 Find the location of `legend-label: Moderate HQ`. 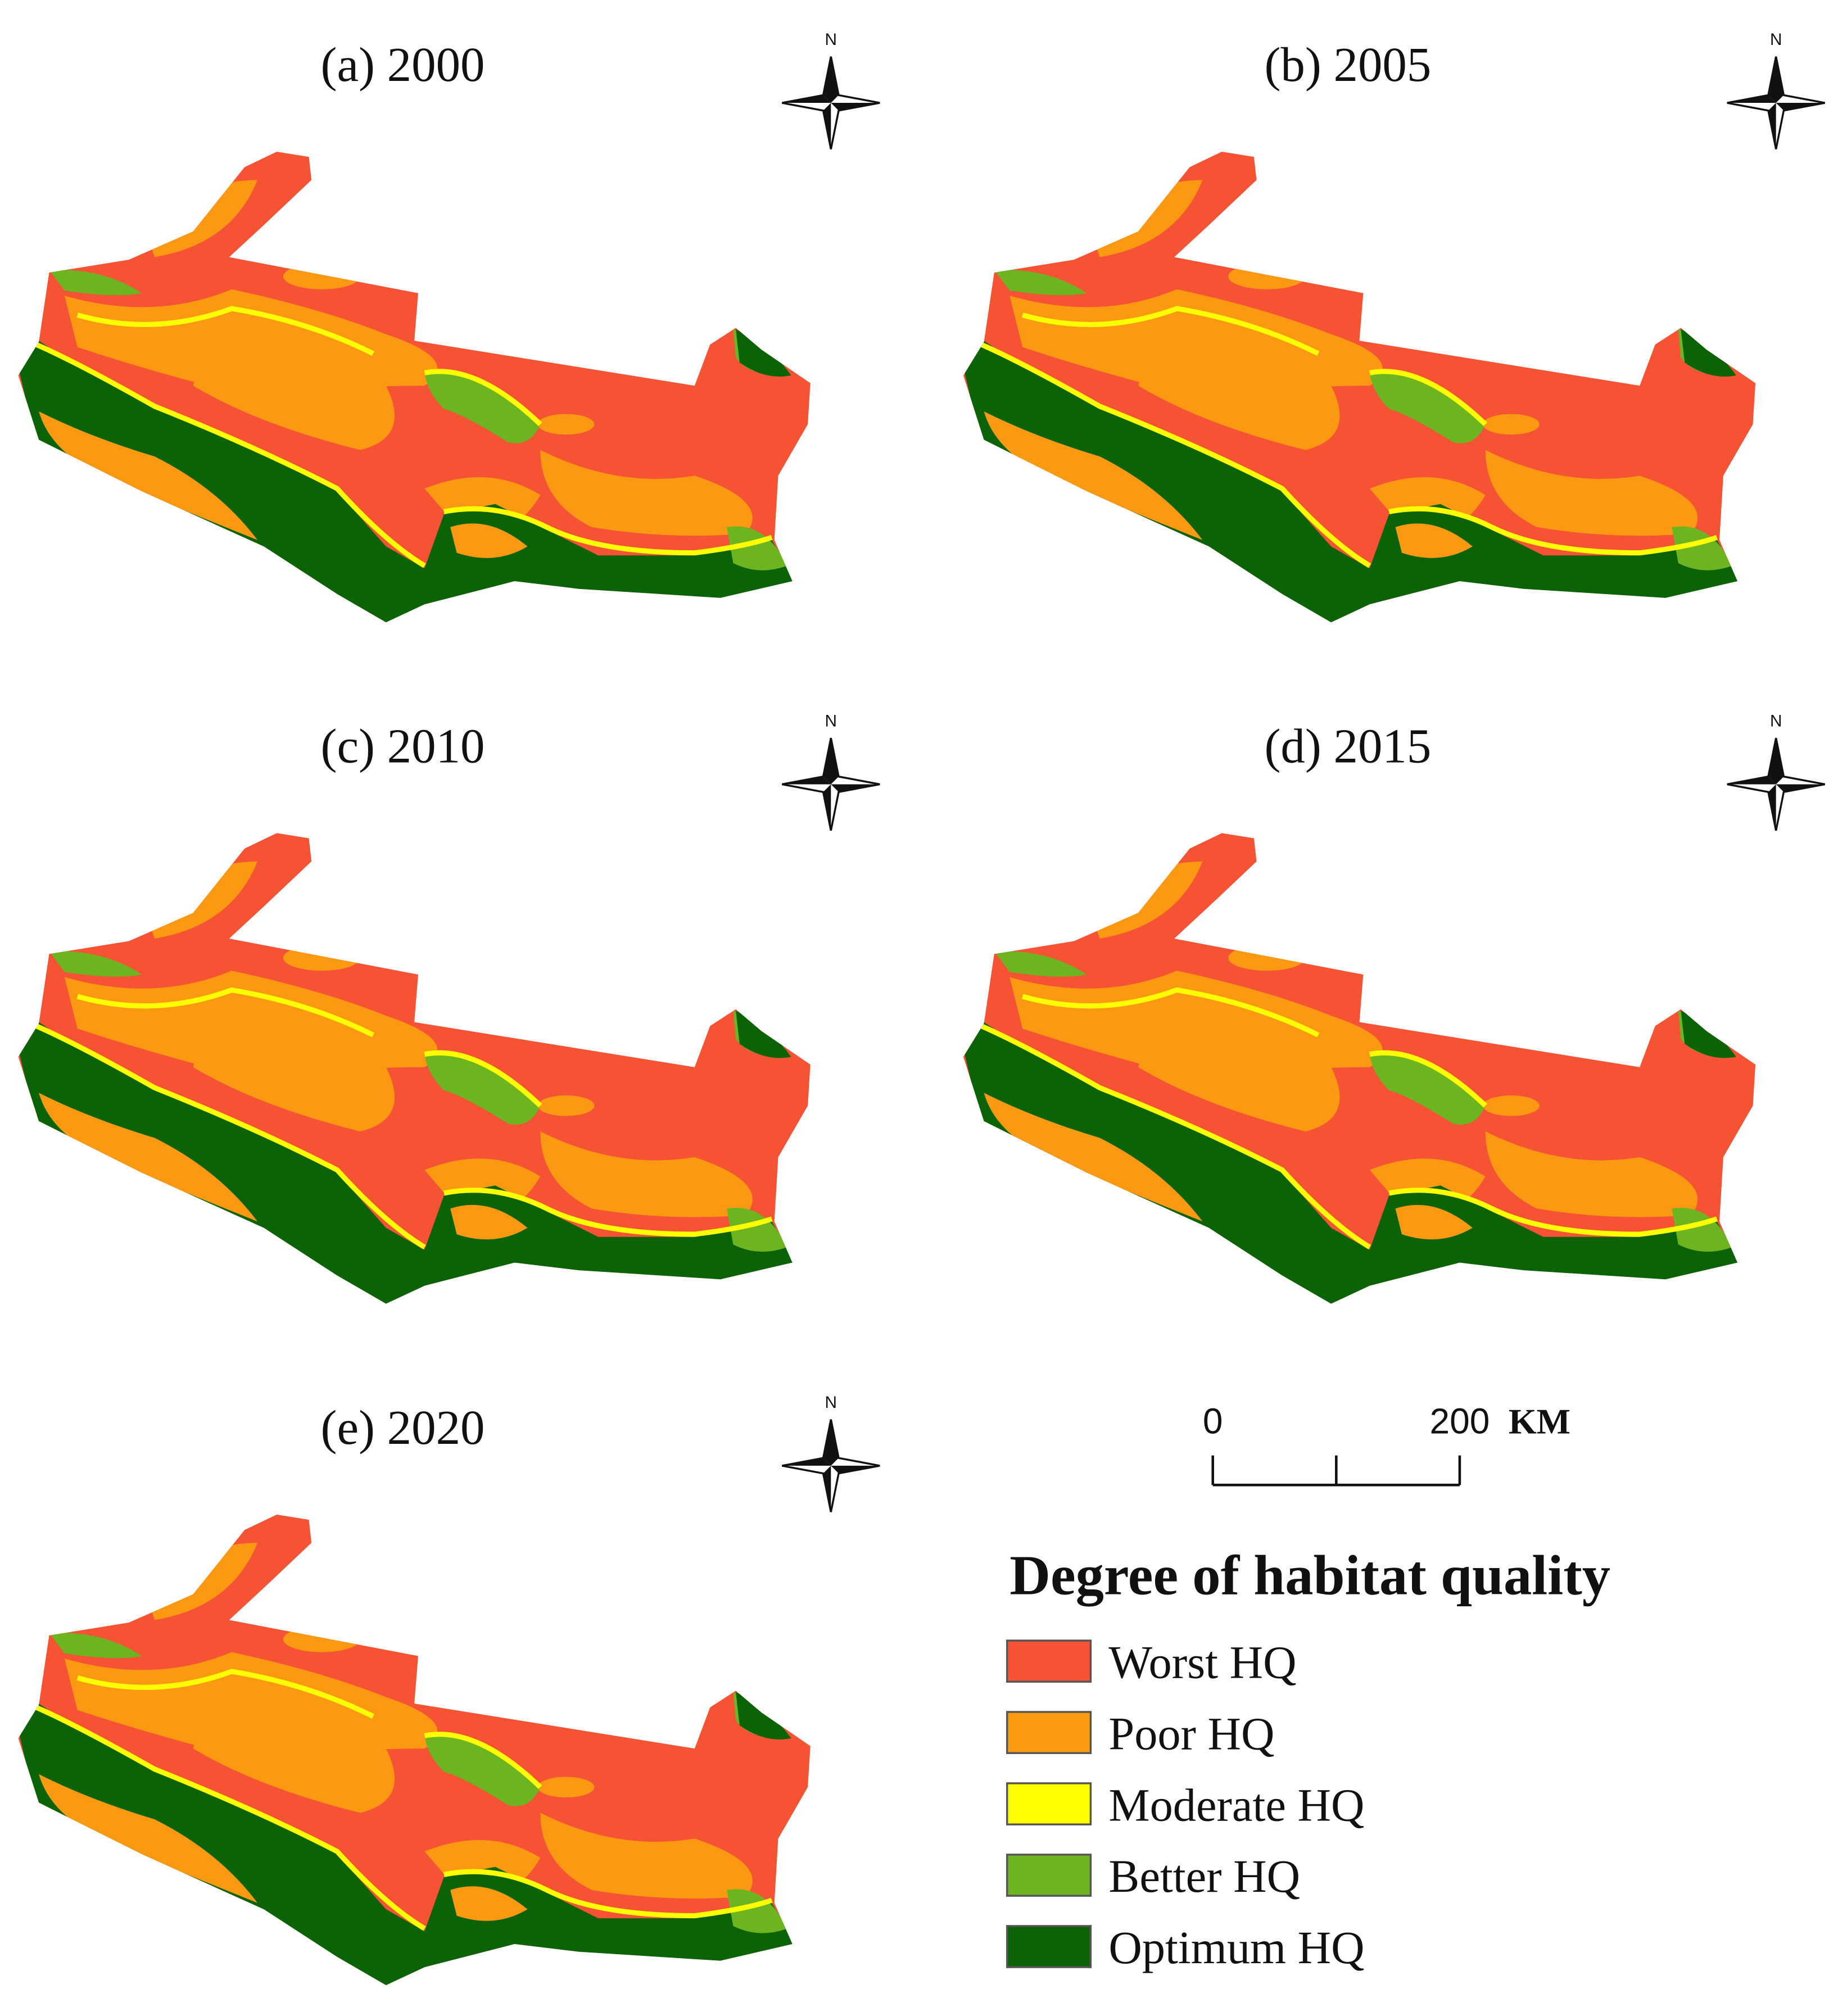

legend-label: Moderate HQ is located at coordinates (1236, 1805).